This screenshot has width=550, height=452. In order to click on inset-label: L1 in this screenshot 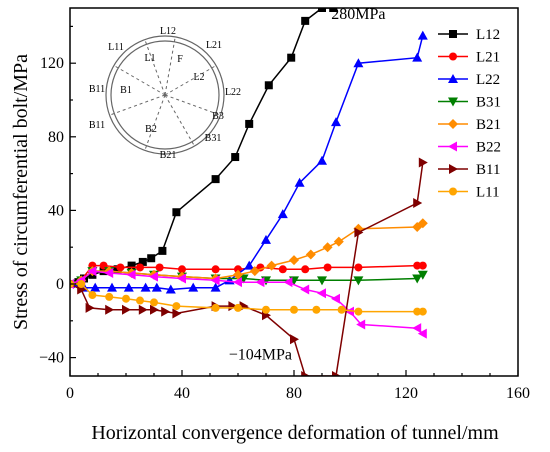, I will do `click(149, 58)`.